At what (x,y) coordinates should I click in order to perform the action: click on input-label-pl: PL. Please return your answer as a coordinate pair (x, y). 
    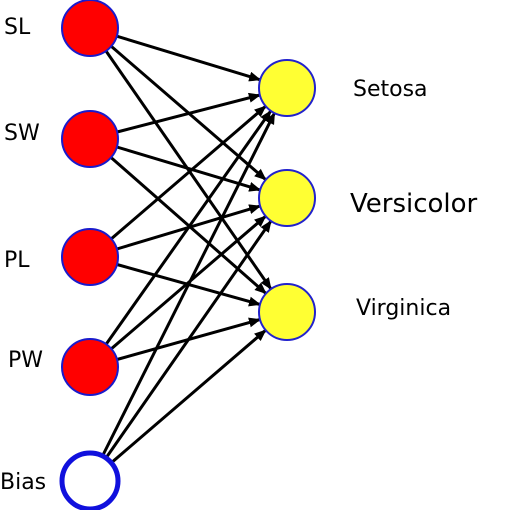
    Looking at the image, I should click on (17, 260).